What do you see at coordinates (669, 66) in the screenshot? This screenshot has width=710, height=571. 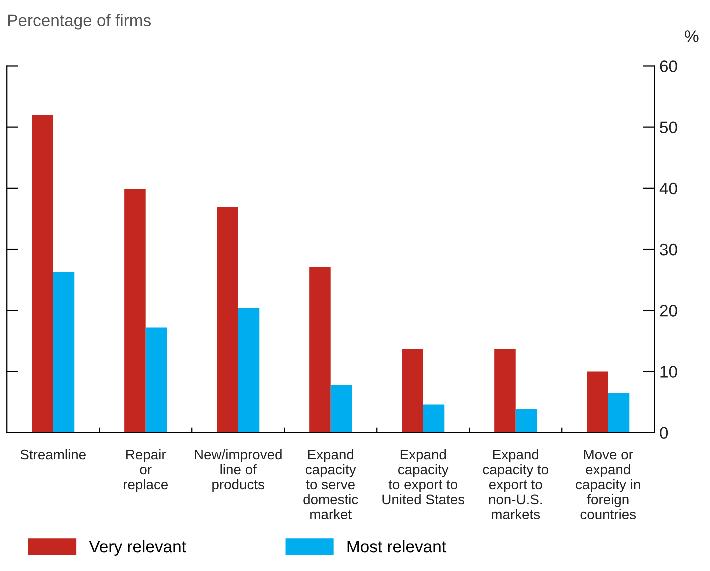 I see `y-tick-label: 60` at bounding box center [669, 66].